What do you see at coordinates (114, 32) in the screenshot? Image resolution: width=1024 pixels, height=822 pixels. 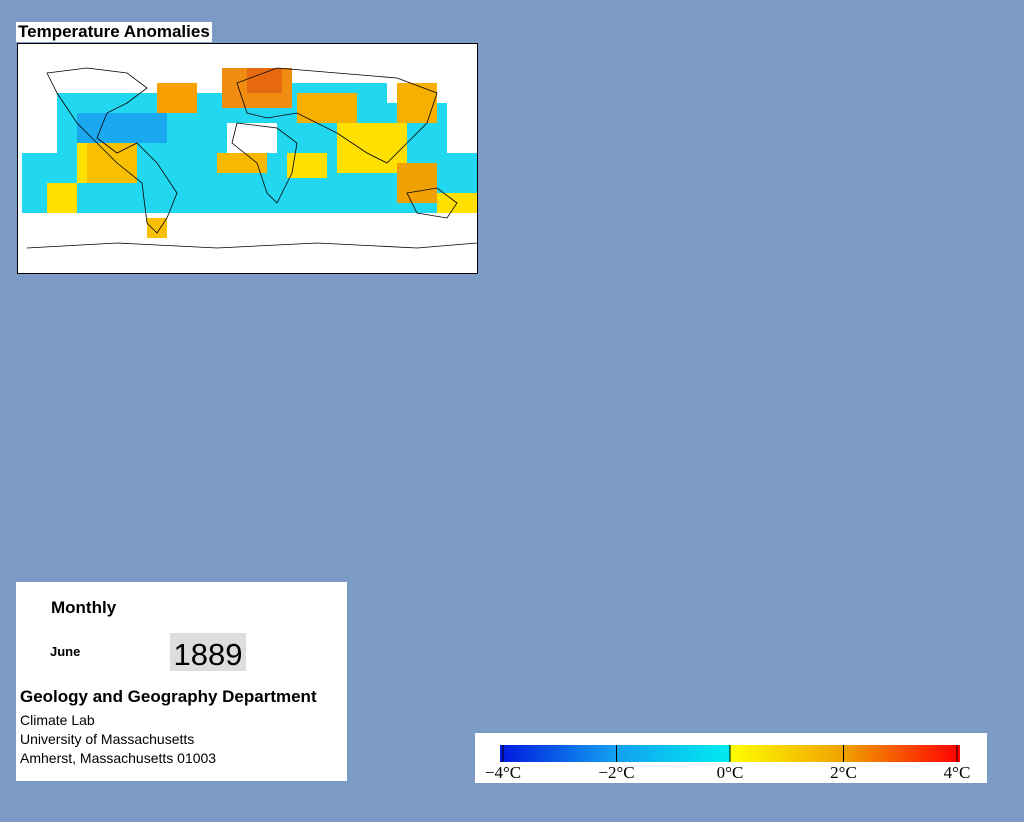 I see `map-title: Temperature Anomalies` at bounding box center [114, 32].